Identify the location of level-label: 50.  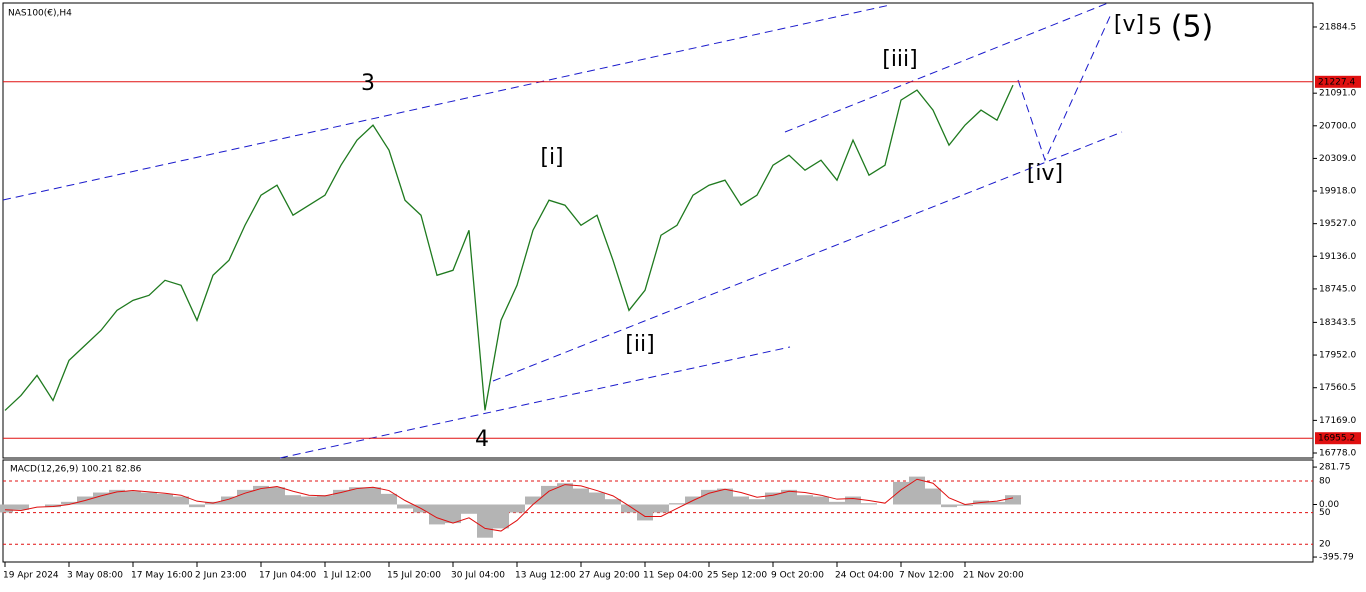
(1325, 513).